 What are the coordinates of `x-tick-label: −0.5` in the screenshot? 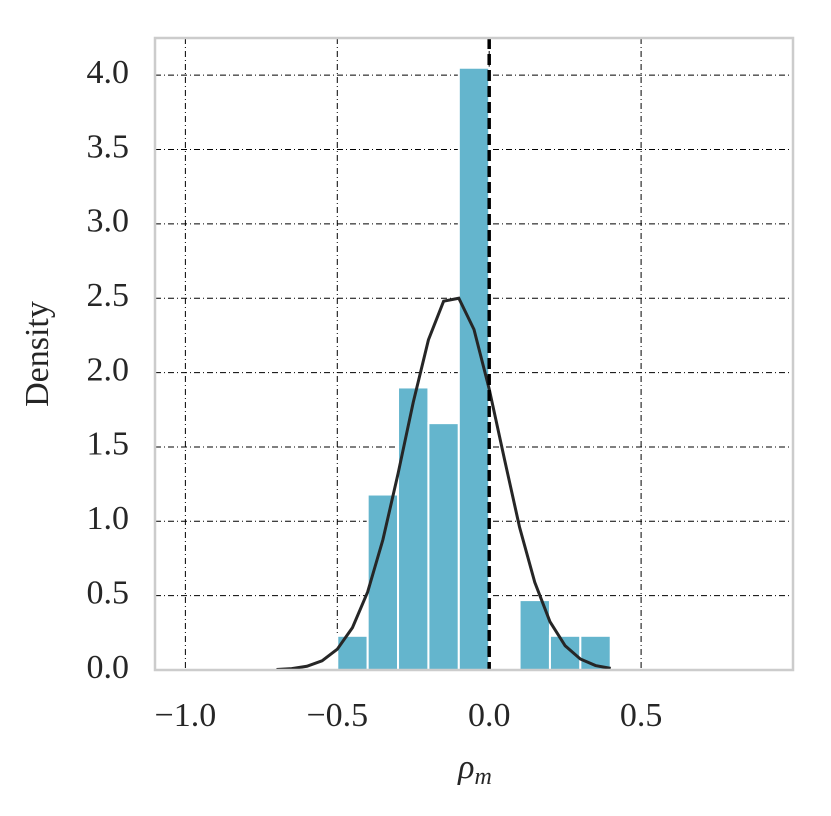 It's located at (337, 715).